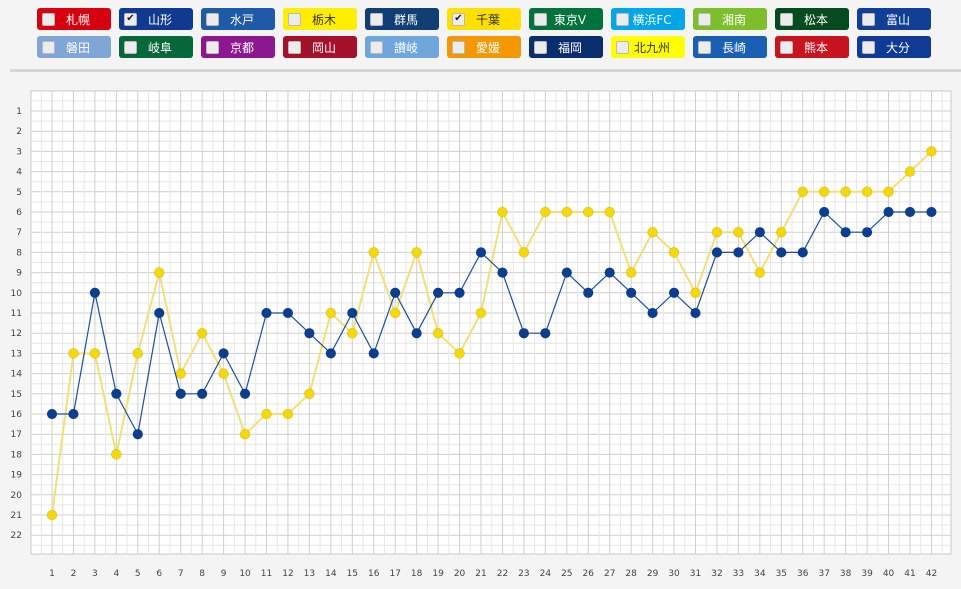 This screenshot has height=589, width=961. I want to click on team-toggle-22: 大分, so click(894, 47).